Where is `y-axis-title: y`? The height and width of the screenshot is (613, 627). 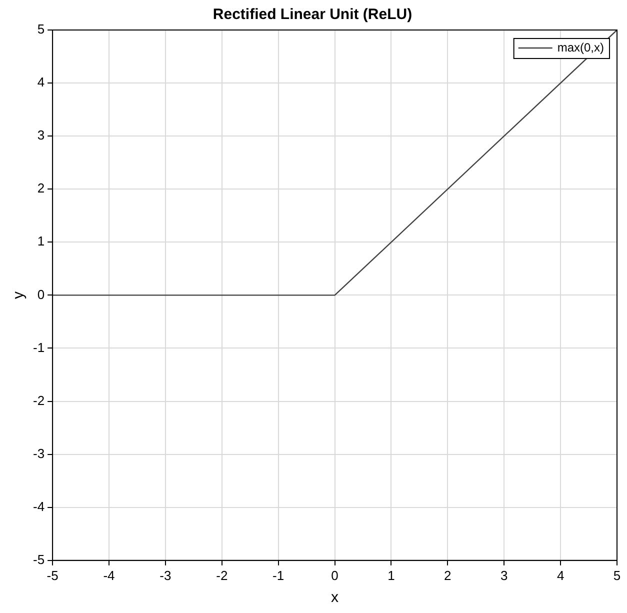
y-axis-title: y is located at coordinates (19, 294).